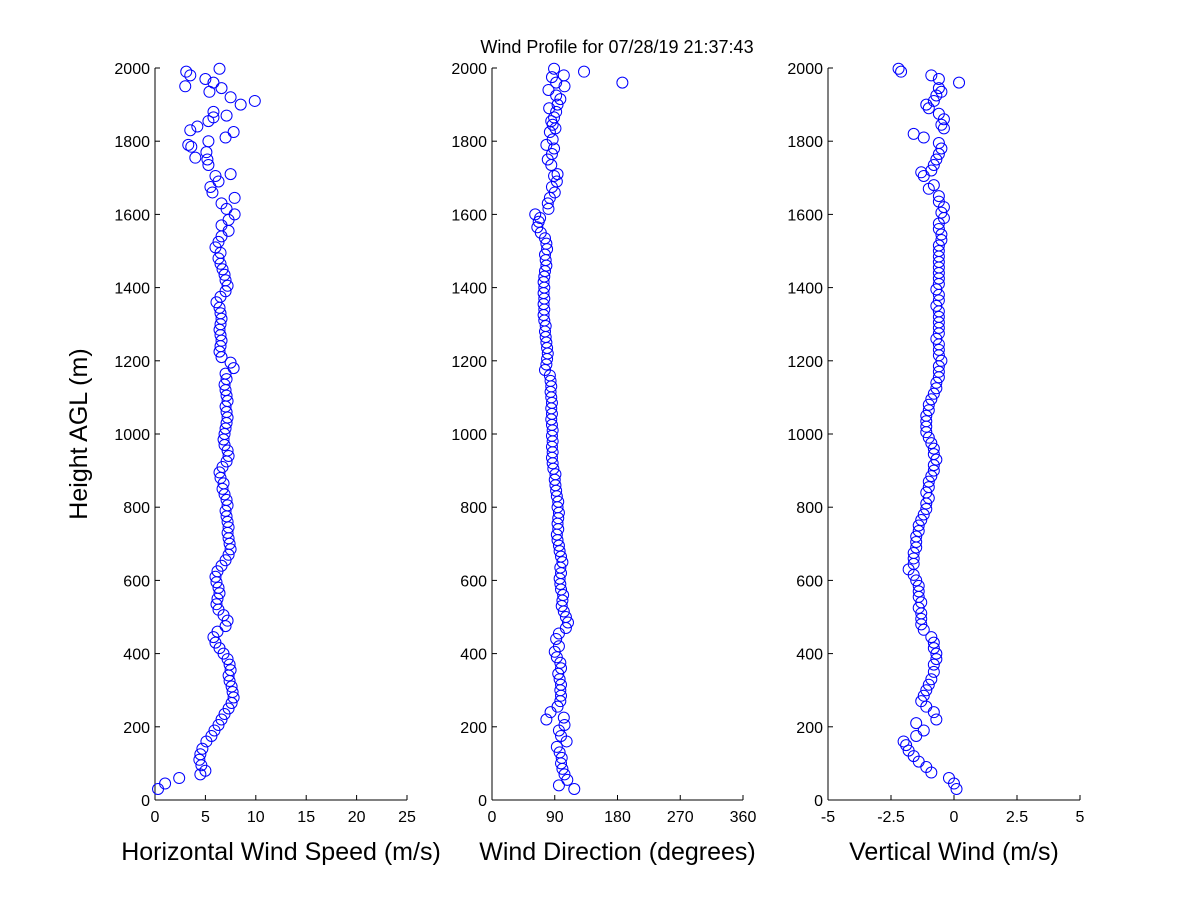 The height and width of the screenshot is (900, 1200). Describe the element at coordinates (132, 142) in the screenshot. I see `speed-y-tick-label: 1800` at that location.